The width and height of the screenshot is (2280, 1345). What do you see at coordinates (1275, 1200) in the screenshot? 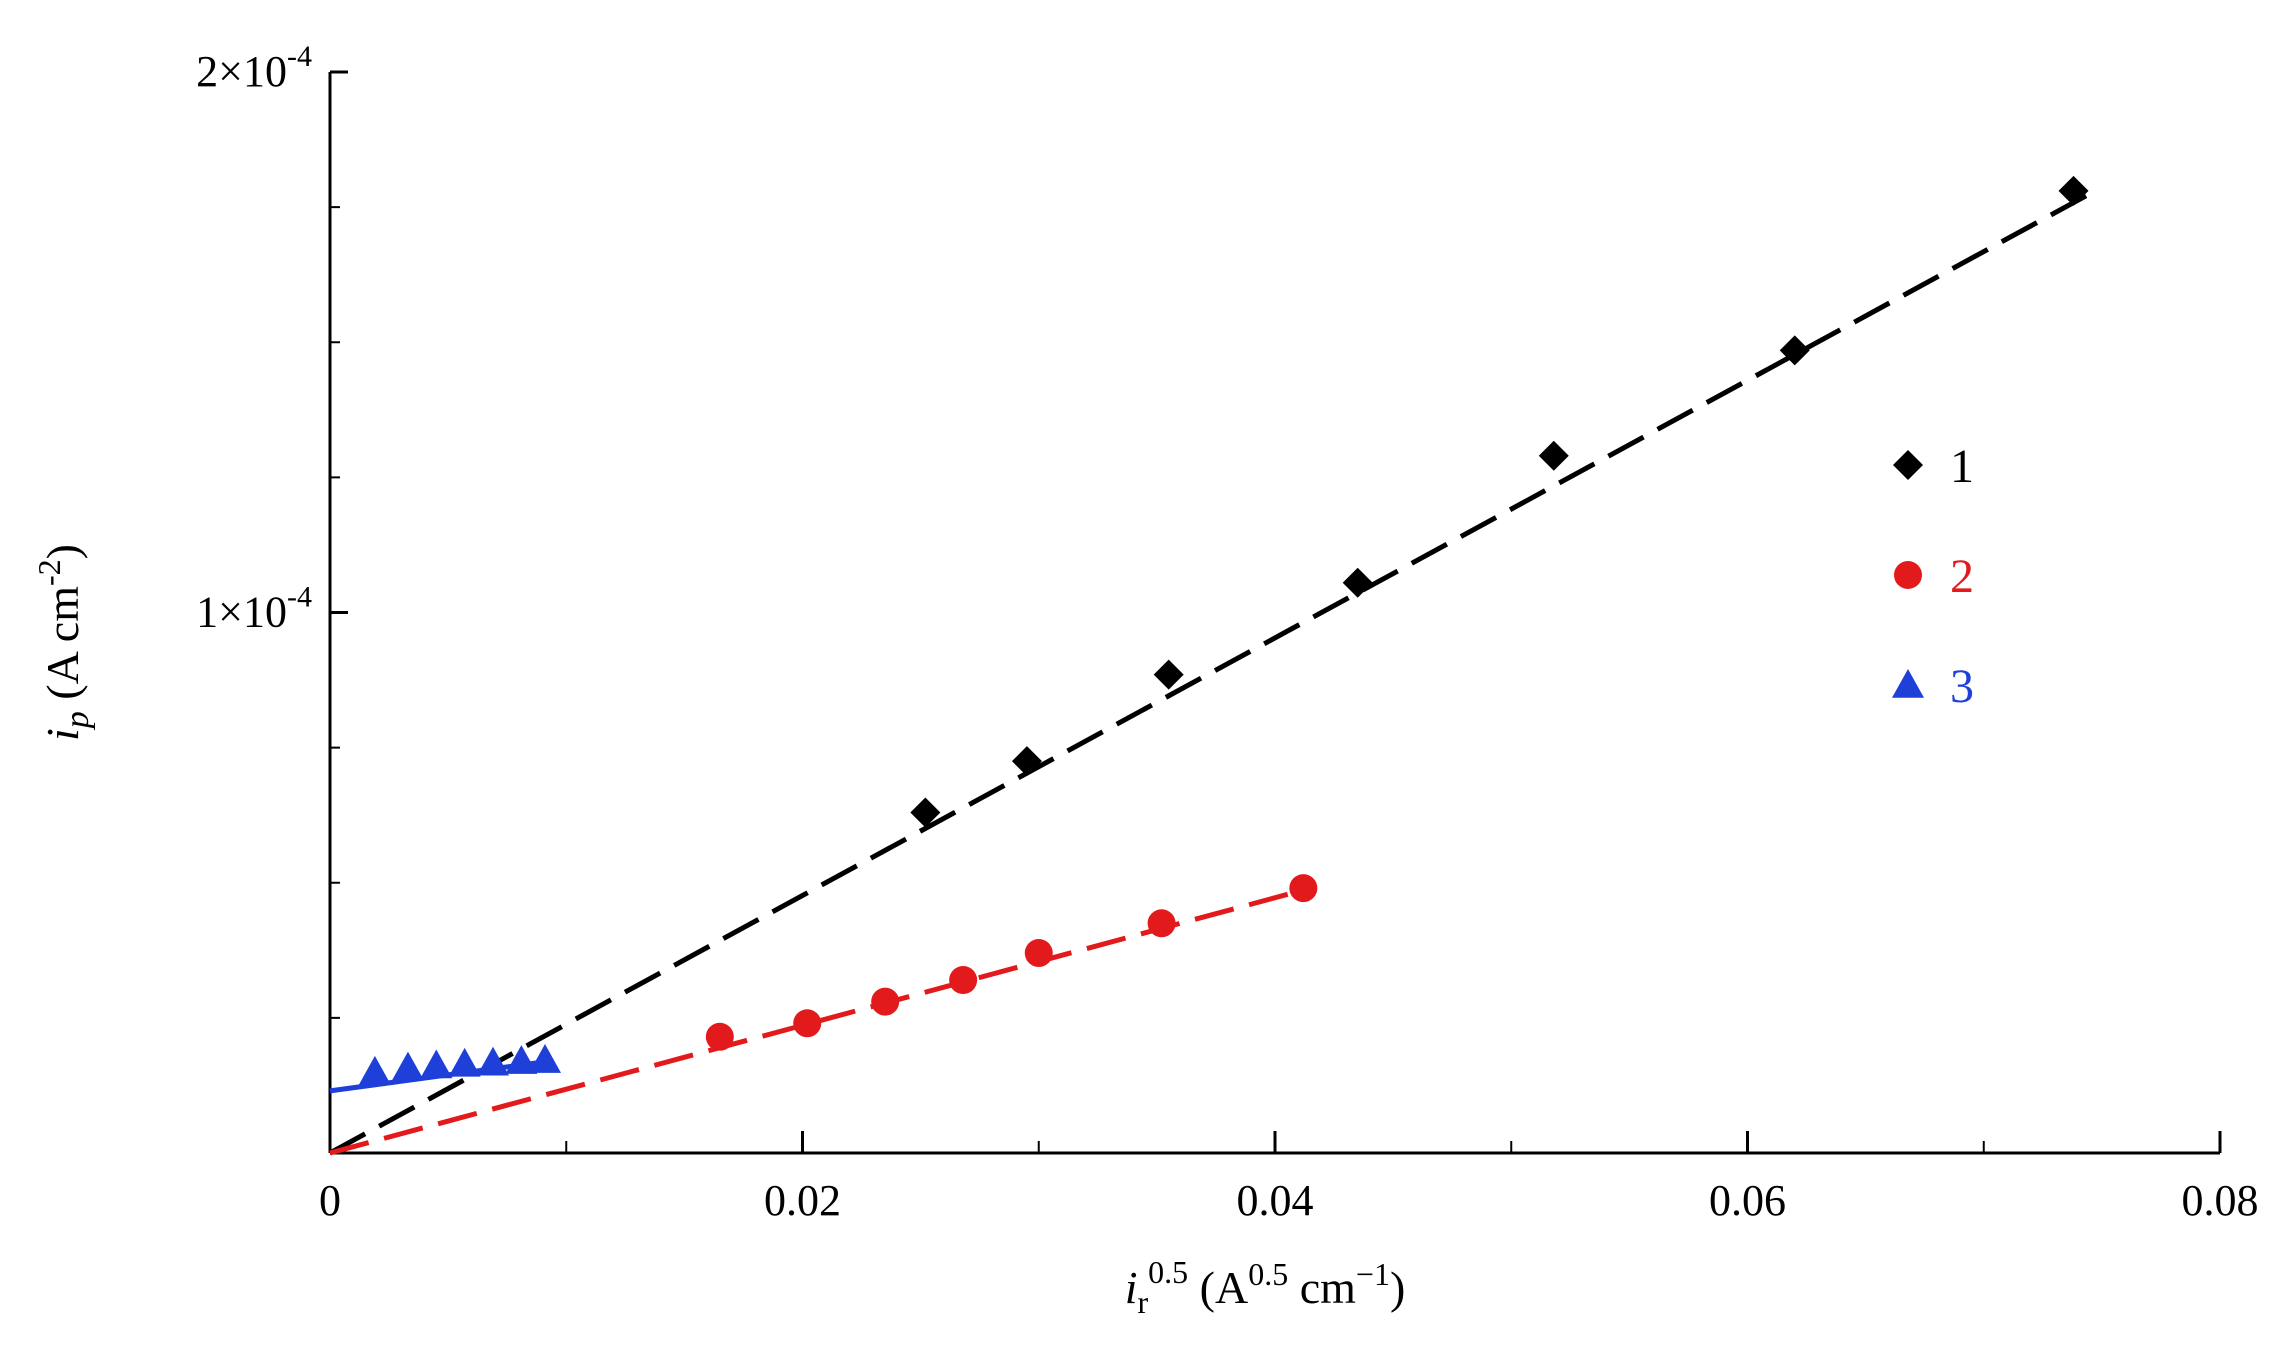
I see `x-tick-label: 0.04` at bounding box center [1275, 1200].